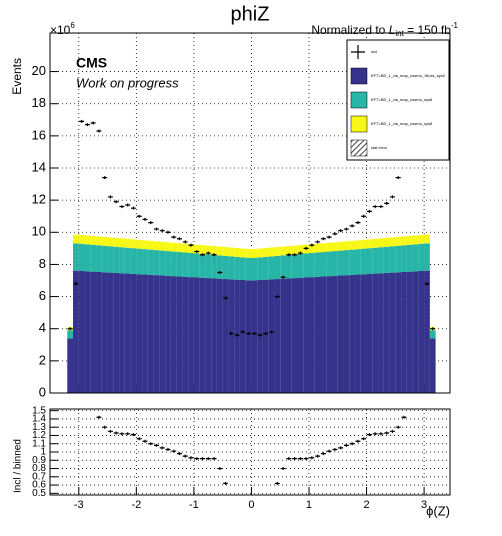 This screenshot has height=536, width=502. What do you see at coordinates (39, 166) in the screenshot?
I see `y-tick-label: 14` at bounding box center [39, 166].